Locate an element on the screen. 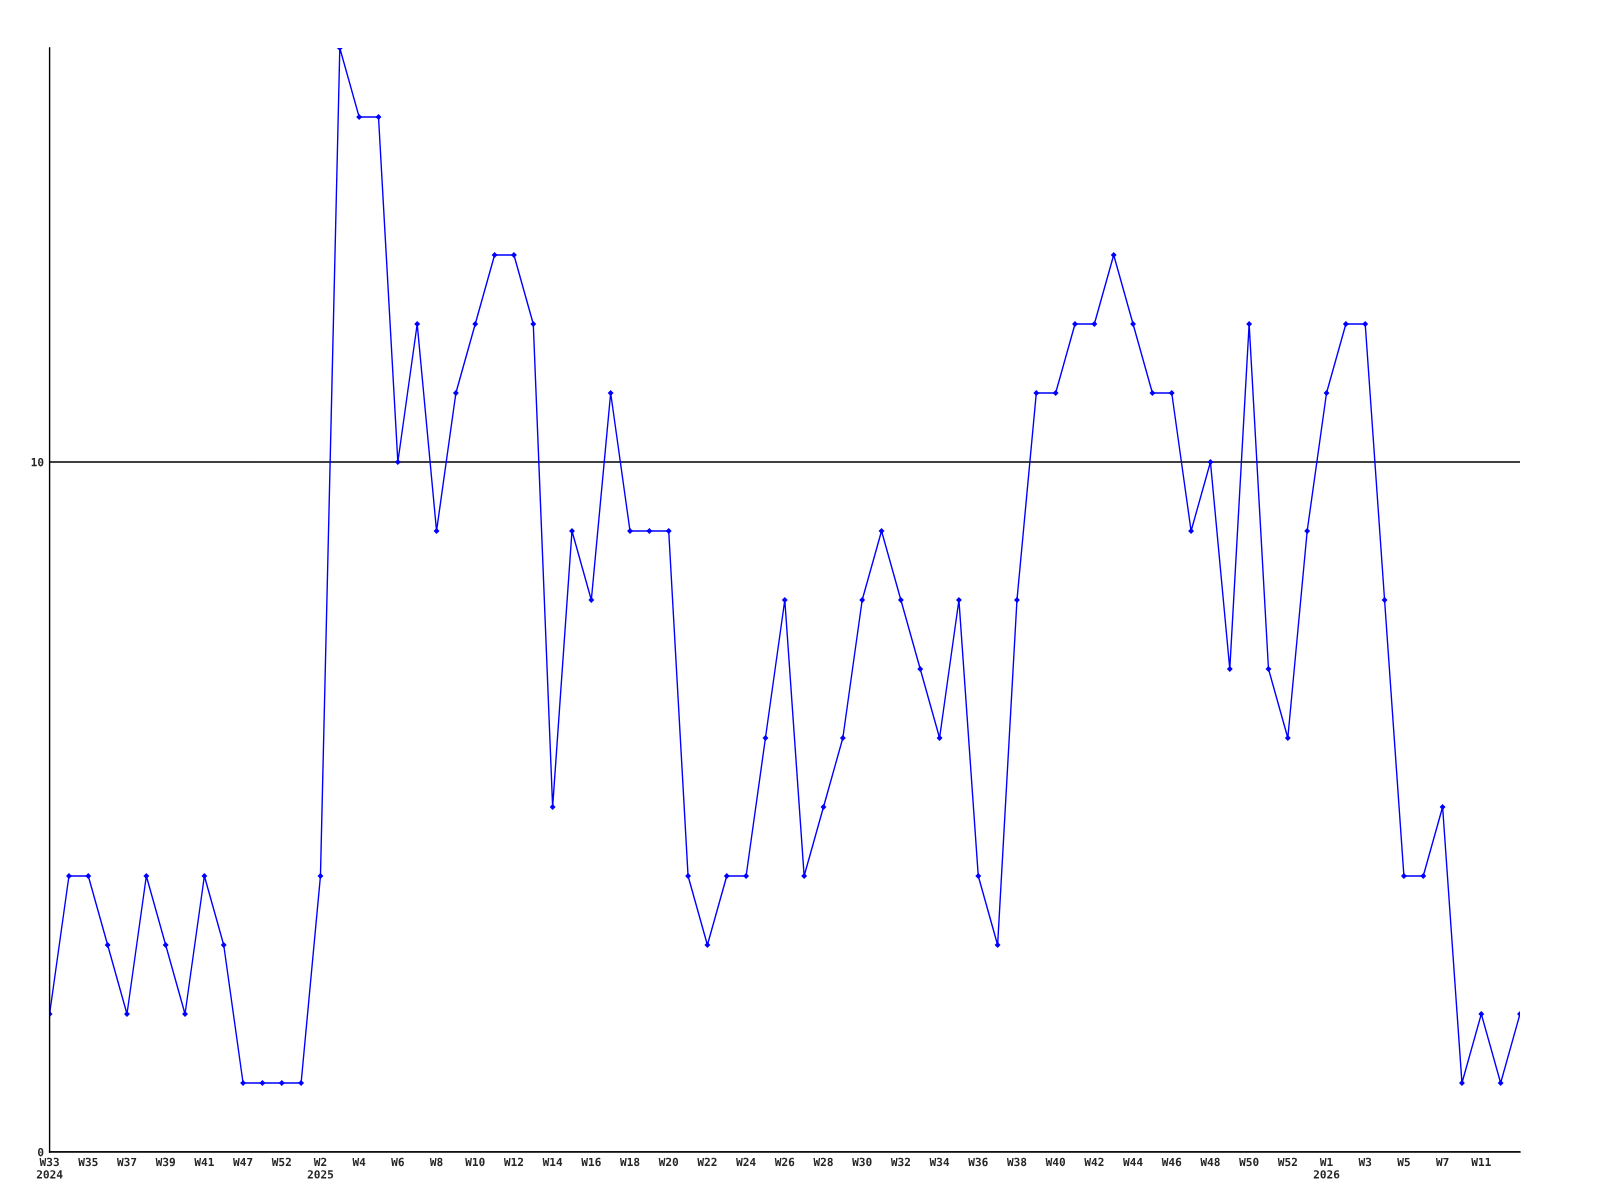 This screenshot has height=1200, width=1600. x-tick-label: W14 is located at coordinates (552, 1161).